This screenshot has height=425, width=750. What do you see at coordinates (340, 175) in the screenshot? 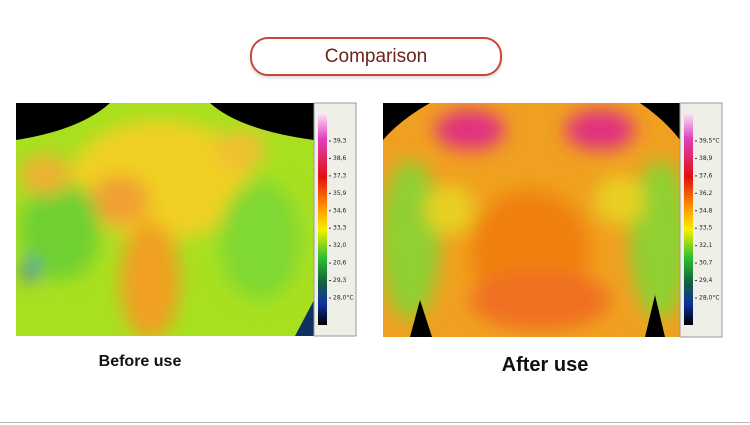
I see `scale-label: 37,3` at bounding box center [340, 175].